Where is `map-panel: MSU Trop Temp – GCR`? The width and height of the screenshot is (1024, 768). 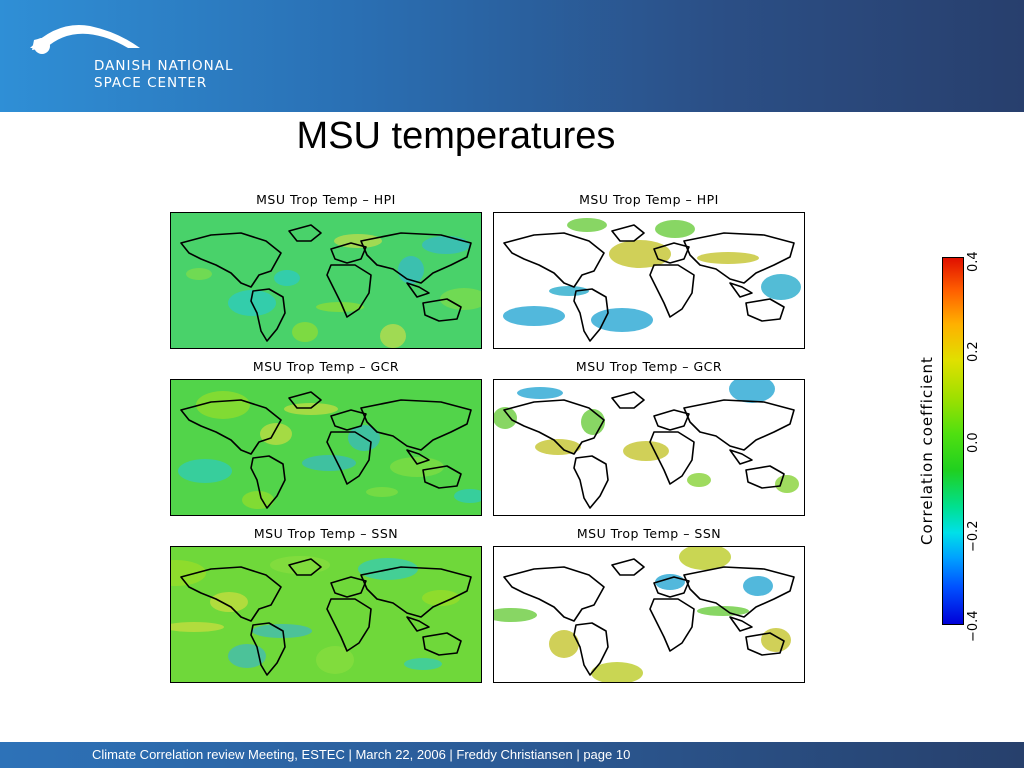 map-panel: MSU Trop Temp – GCR is located at coordinates (649, 442).